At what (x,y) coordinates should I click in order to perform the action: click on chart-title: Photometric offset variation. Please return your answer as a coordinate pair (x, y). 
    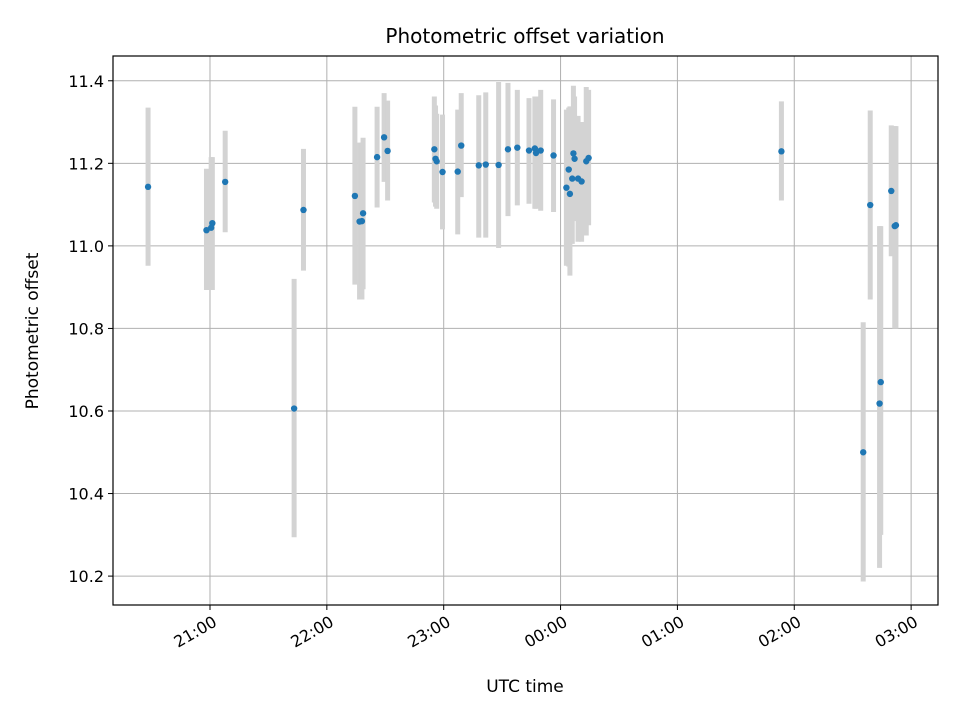
    Looking at the image, I should click on (524, 36).